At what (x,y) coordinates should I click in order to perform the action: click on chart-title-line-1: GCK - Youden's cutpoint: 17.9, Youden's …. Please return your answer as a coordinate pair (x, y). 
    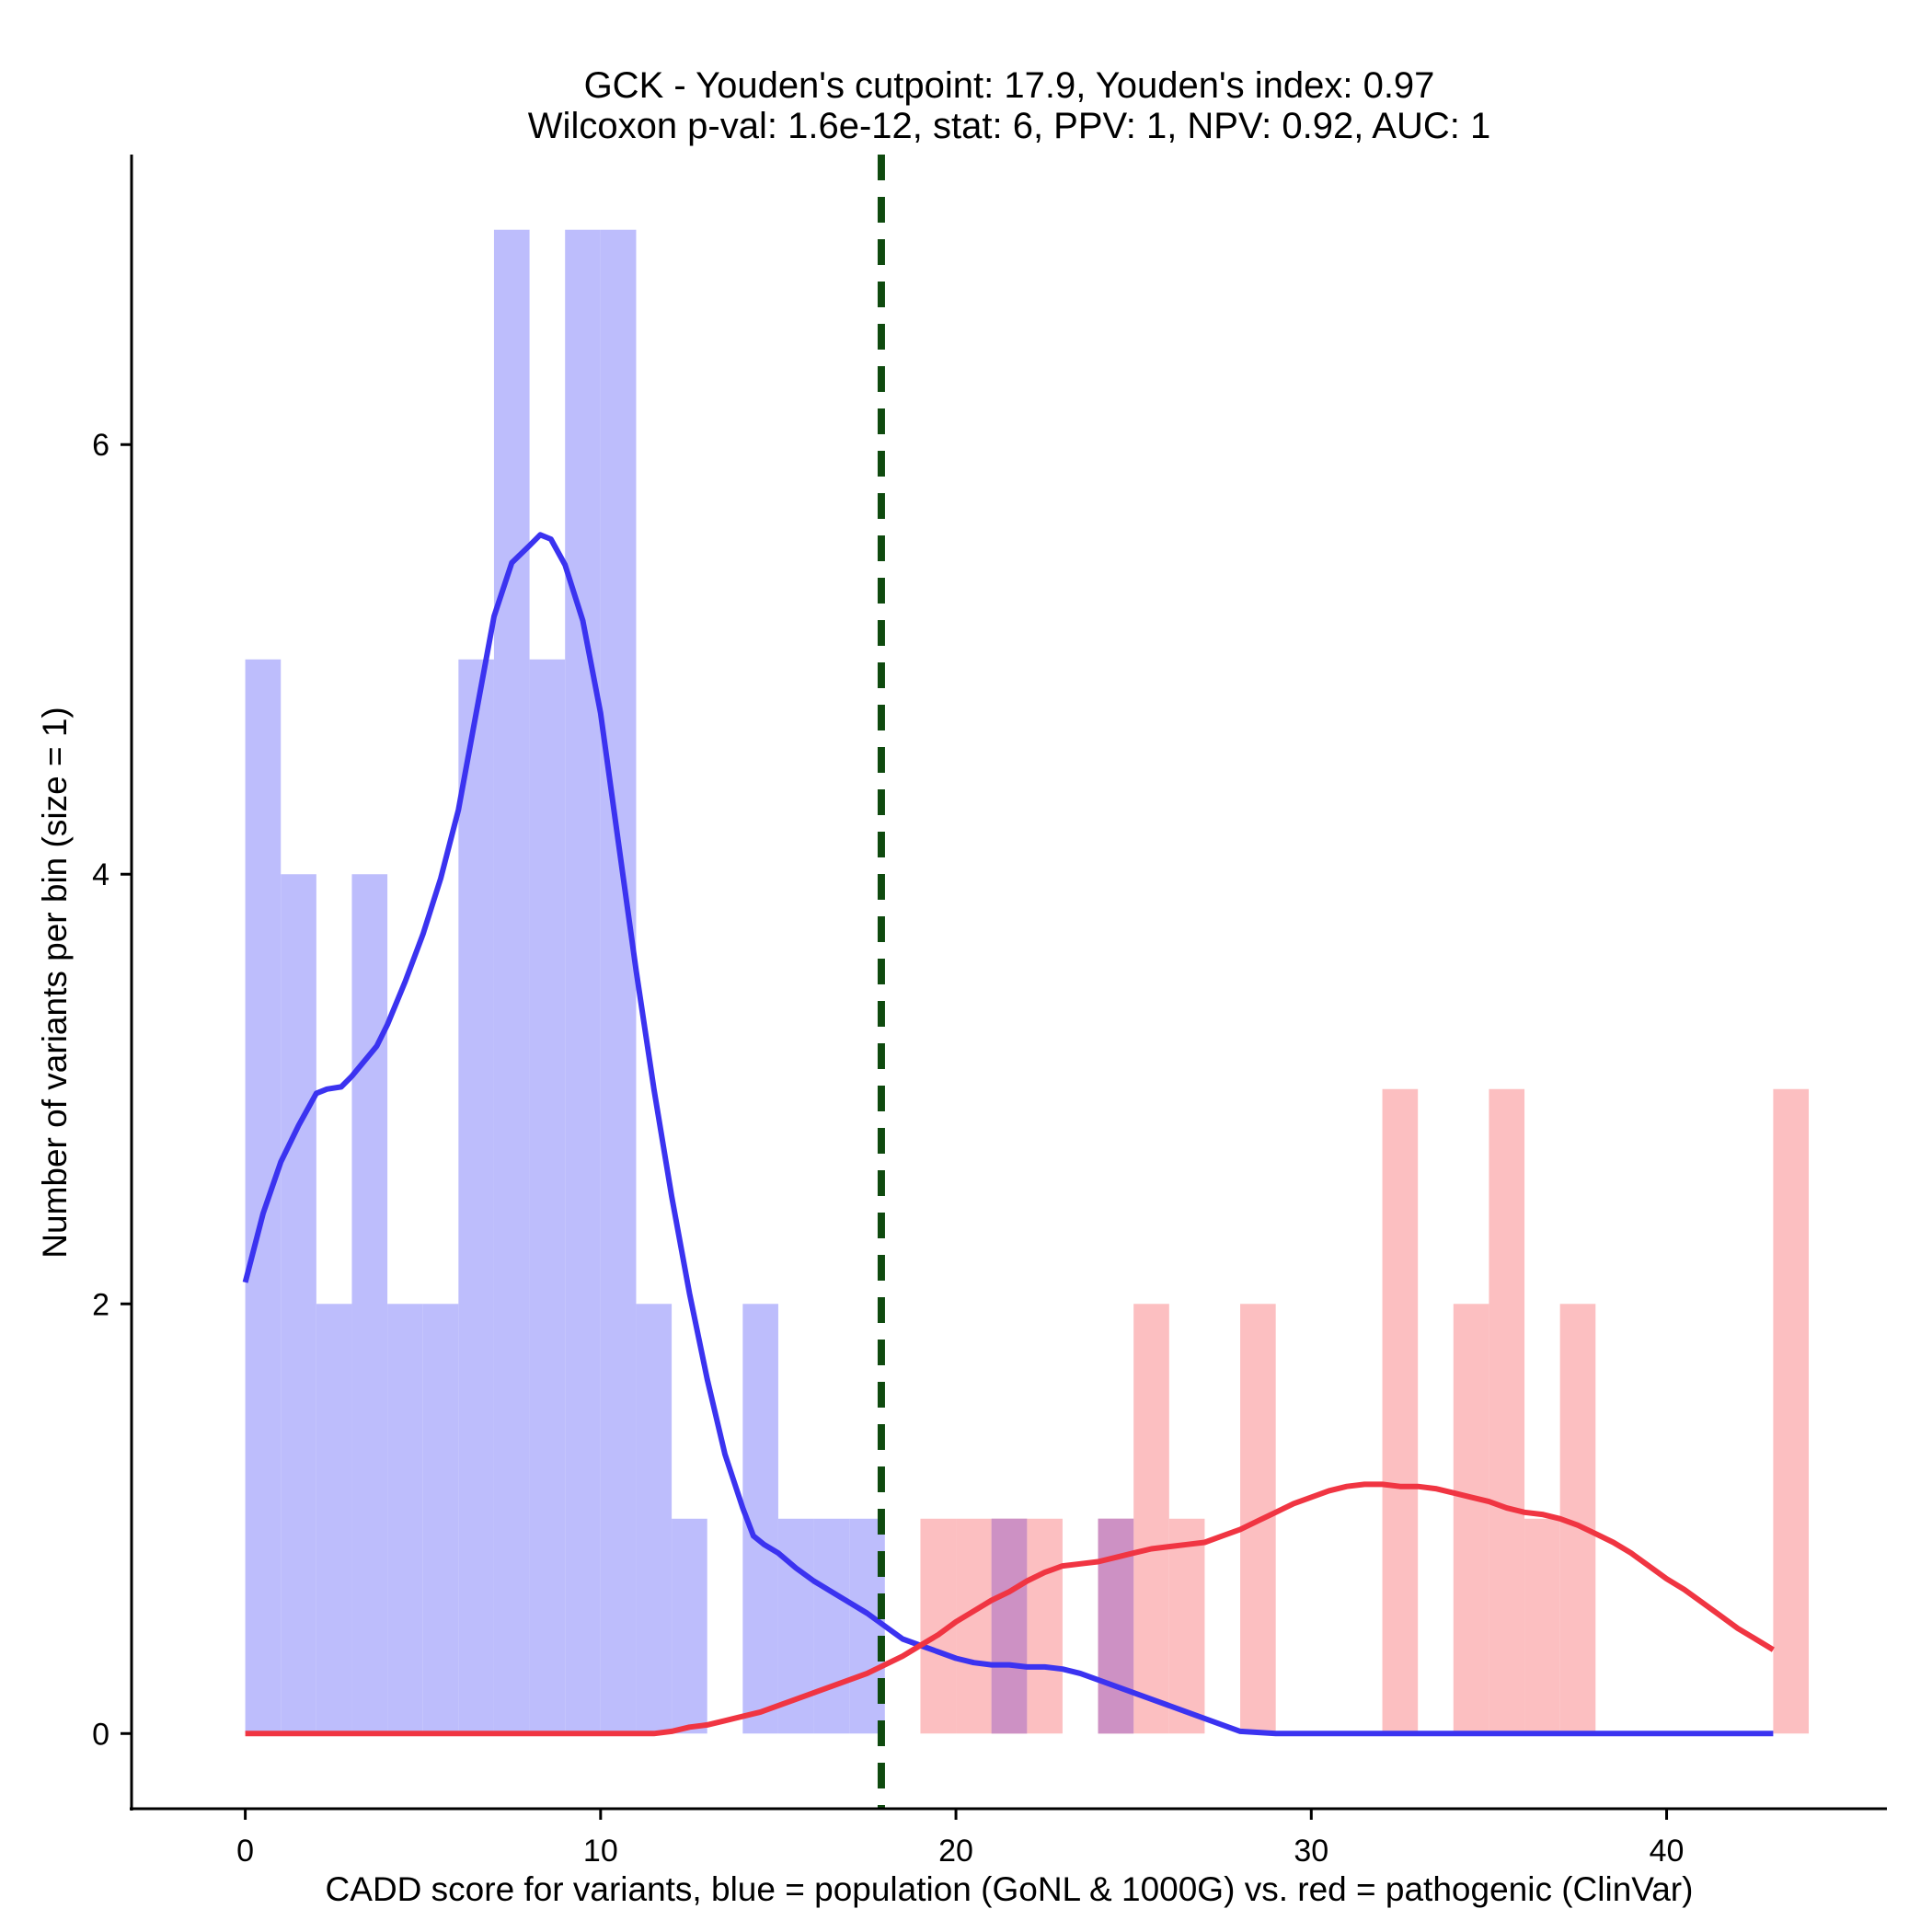
    Looking at the image, I should click on (1009, 85).